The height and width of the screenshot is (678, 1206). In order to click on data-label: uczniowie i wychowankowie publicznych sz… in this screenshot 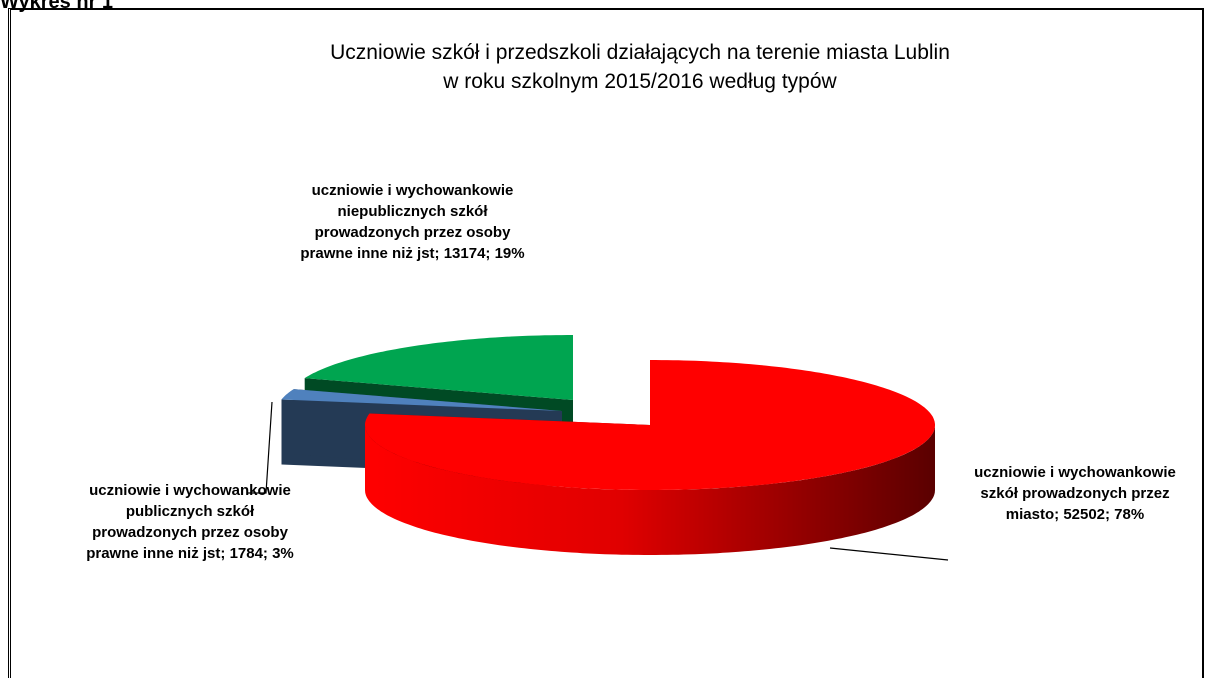, I will do `click(190, 522)`.